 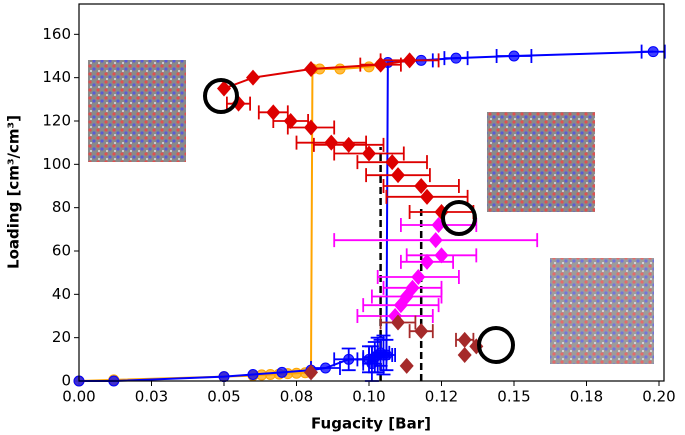 I want to click on x-tick-label: 0.15, so click(x=513, y=397).